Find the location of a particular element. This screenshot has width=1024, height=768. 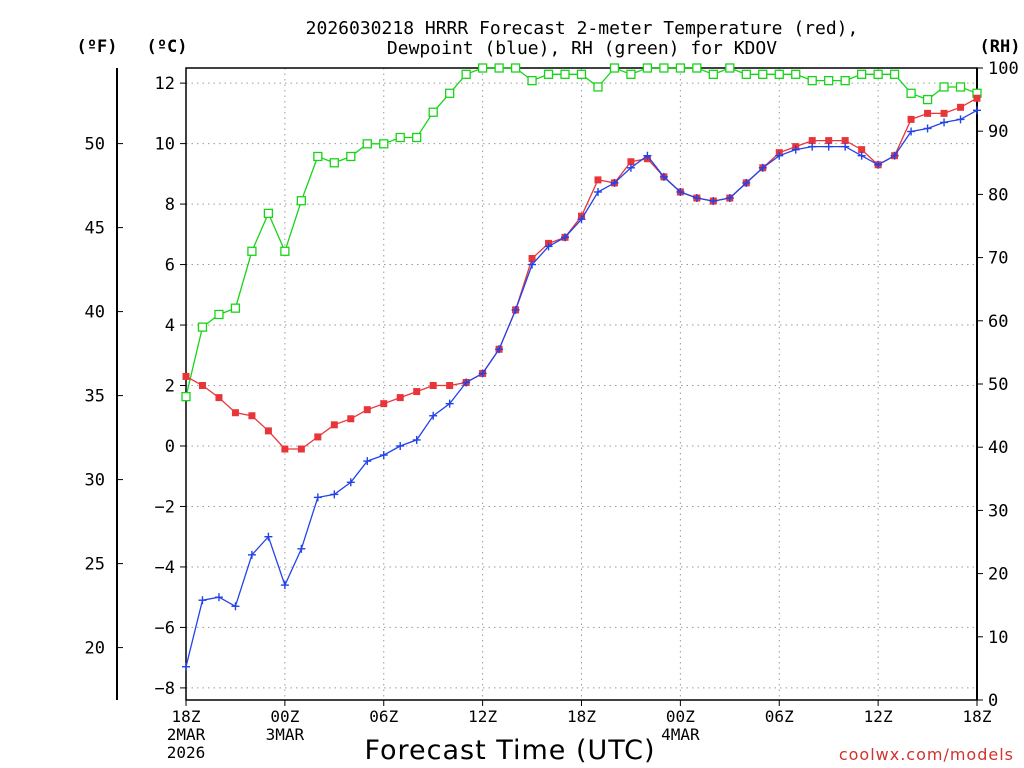

rh-tick-label: 90 is located at coordinates (998, 132).